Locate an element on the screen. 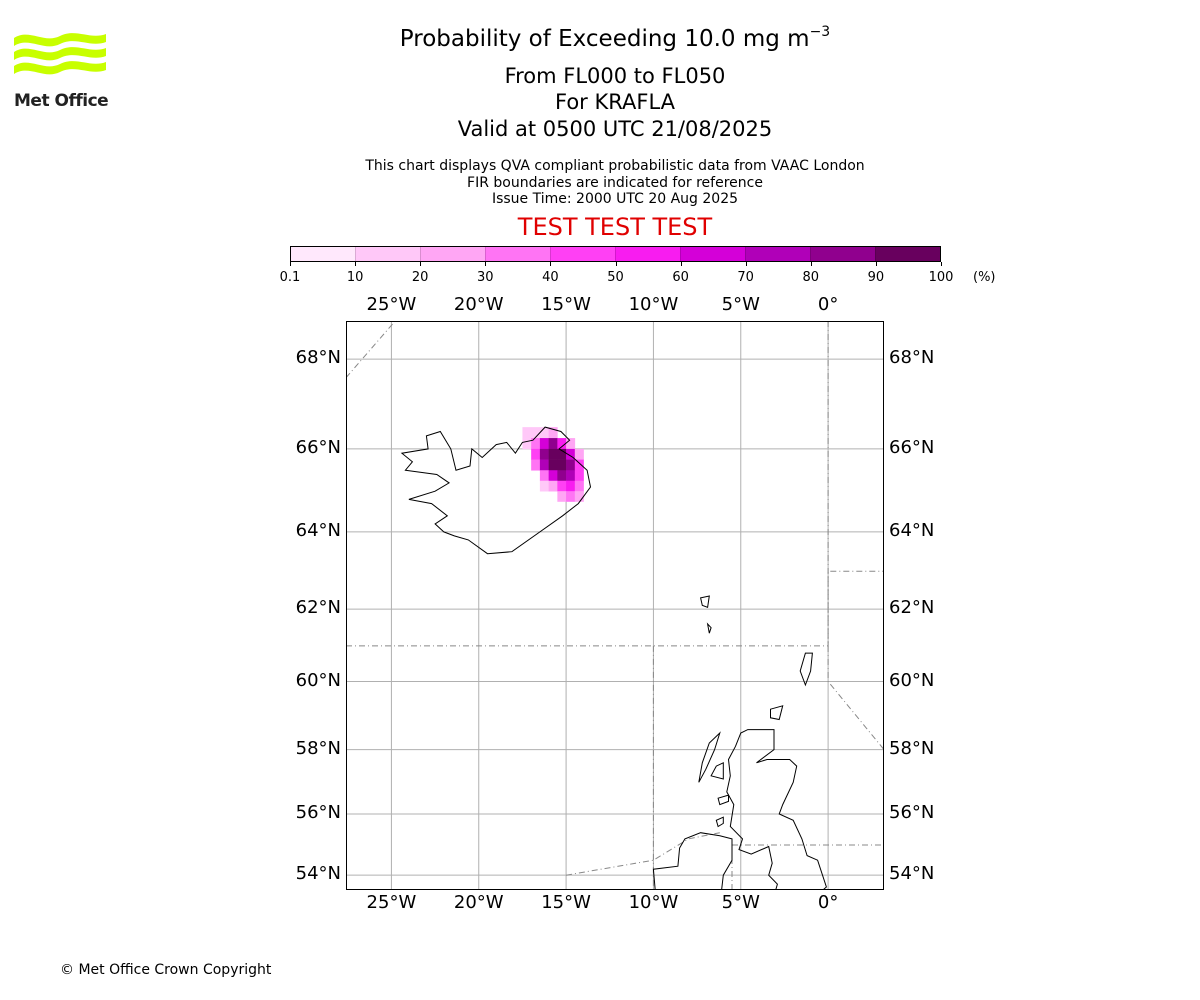 This screenshot has height=1000, width=1200. islay-coastline is located at coordinates (719, 822).